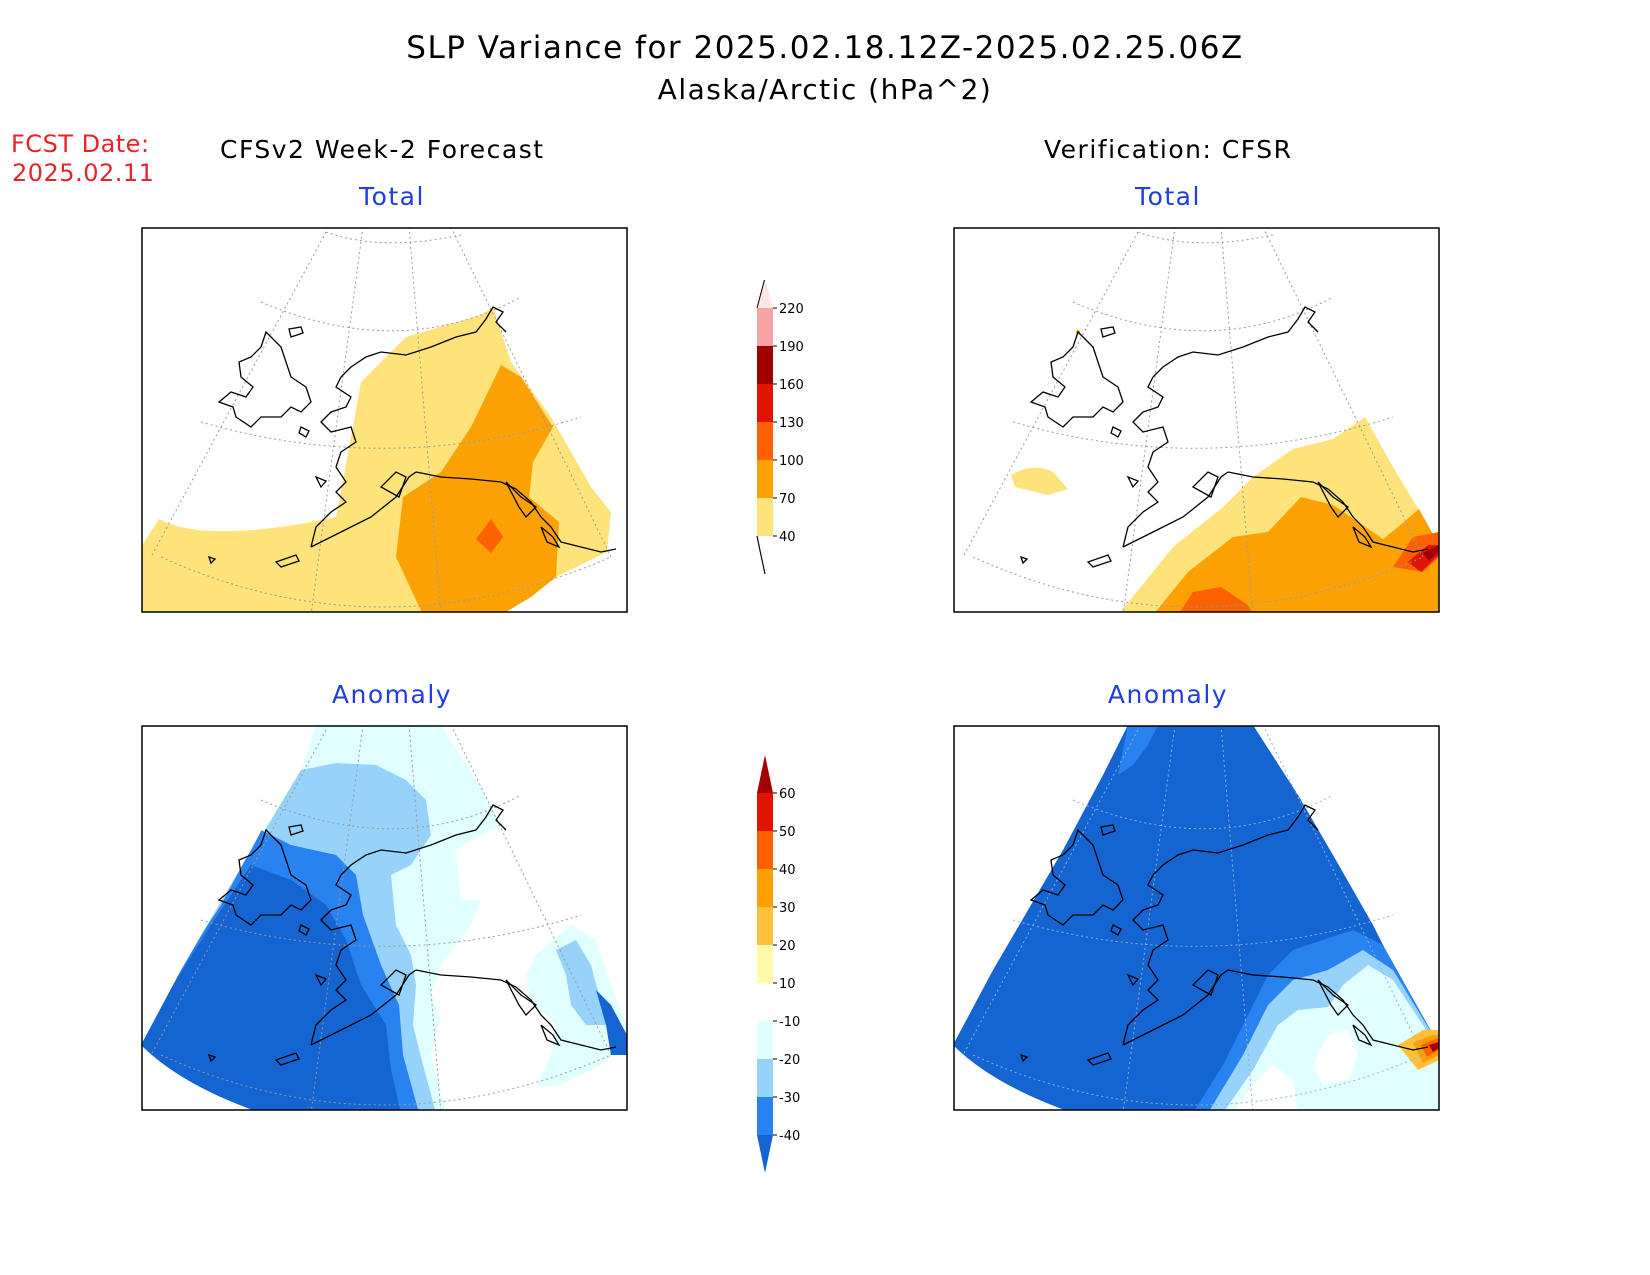 This screenshot has height=1275, width=1650. What do you see at coordinates (765, 1154) in the screenshot?
I see `colorbar-anomaly-bottom-triangle` at bounding box center [765, 1154].